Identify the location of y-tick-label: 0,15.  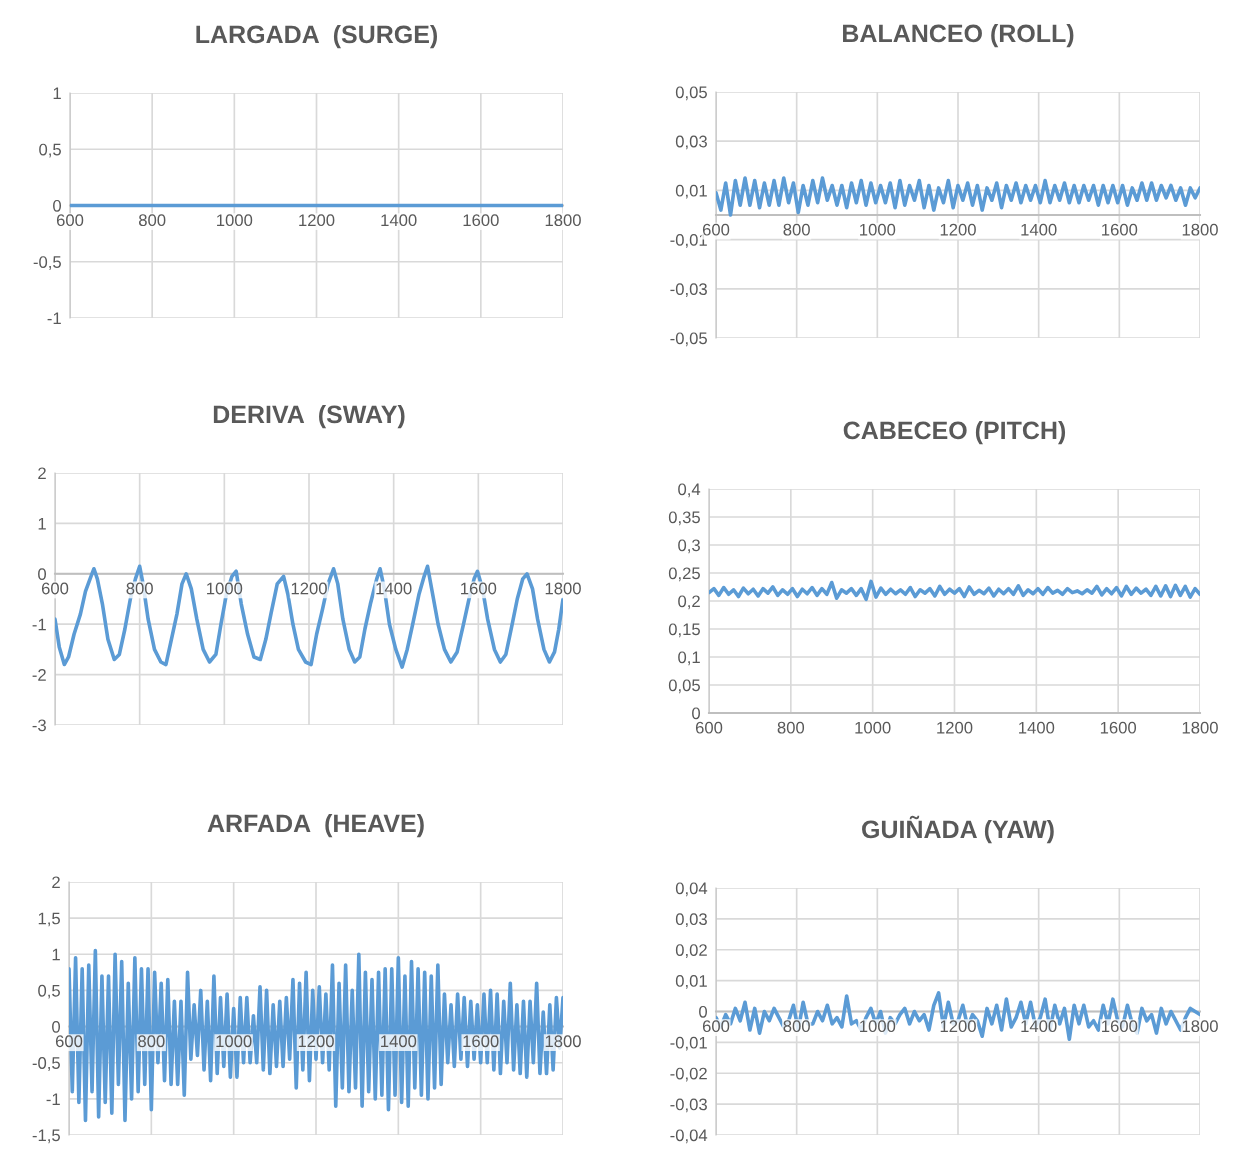
(684, 630).